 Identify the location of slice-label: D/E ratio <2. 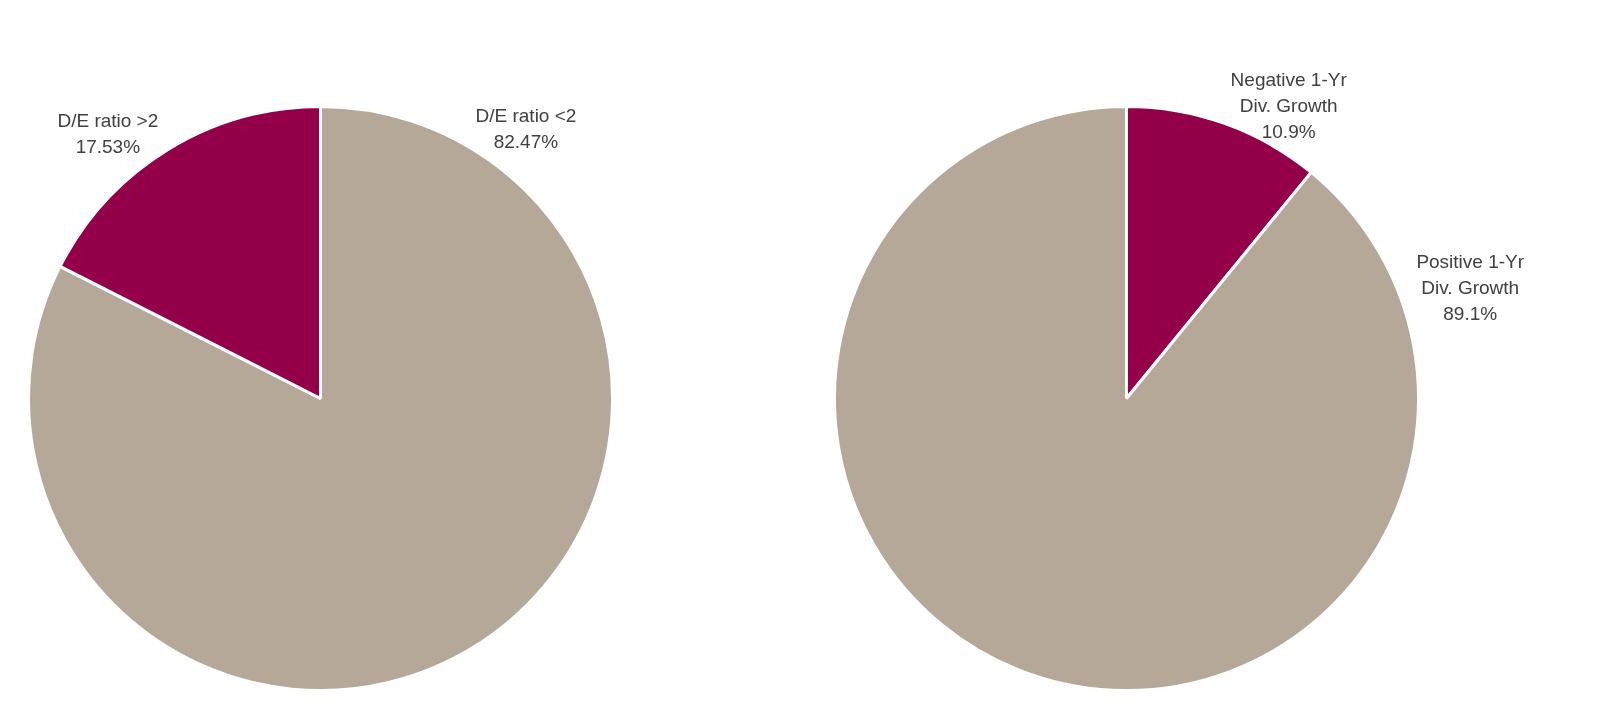
(526, 116).